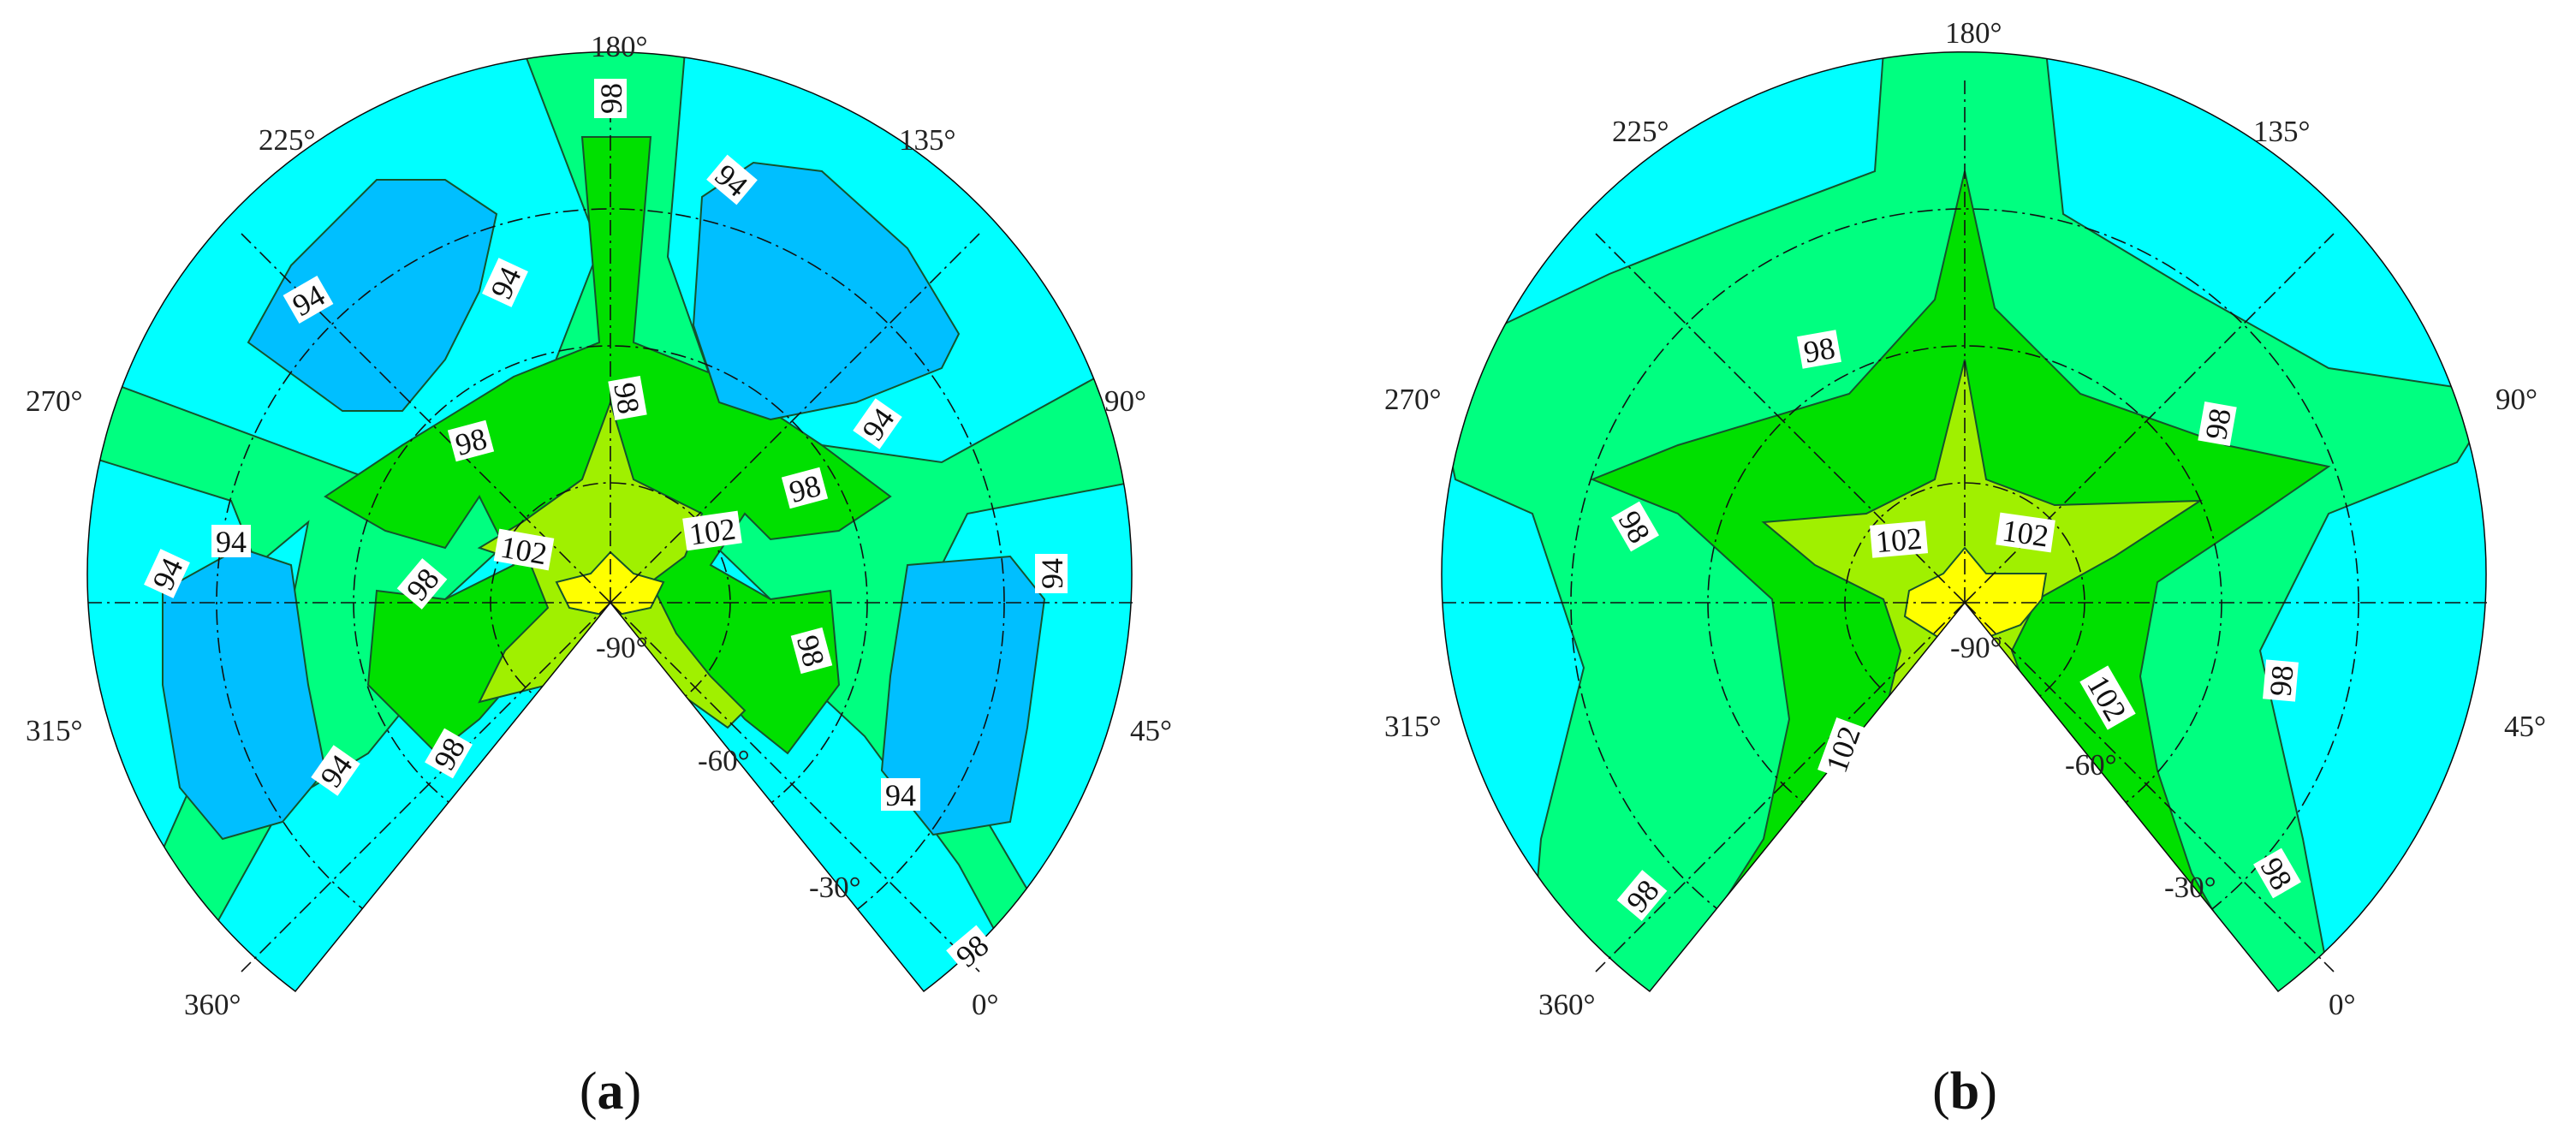 This screenshot has width=2576, height=1148. I want to click on panel-b-label: (b), so click(1965, 1091).